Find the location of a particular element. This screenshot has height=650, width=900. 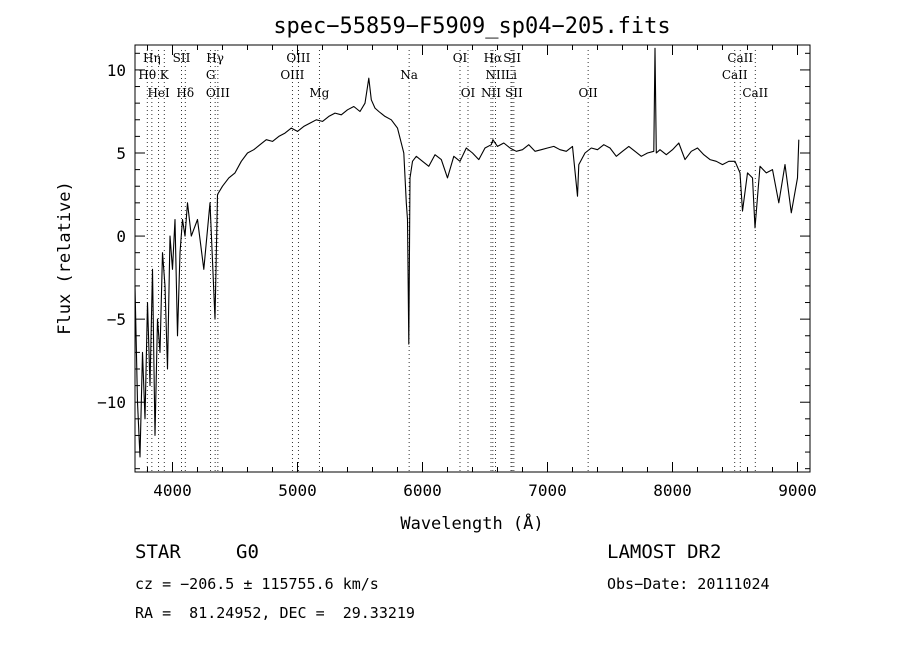

line-label-4: SII is located at coordinates (182, 58).